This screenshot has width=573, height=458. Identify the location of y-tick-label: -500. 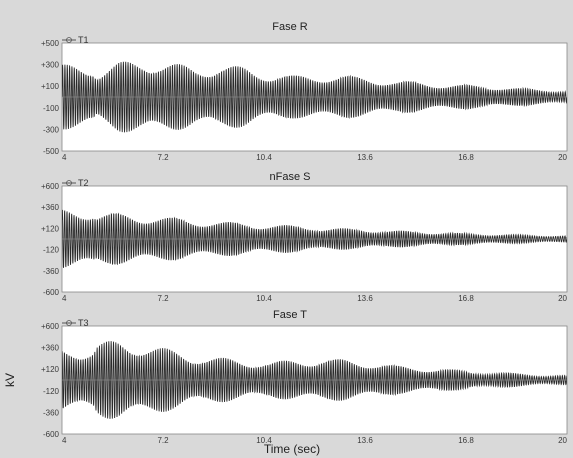
(51, 151).